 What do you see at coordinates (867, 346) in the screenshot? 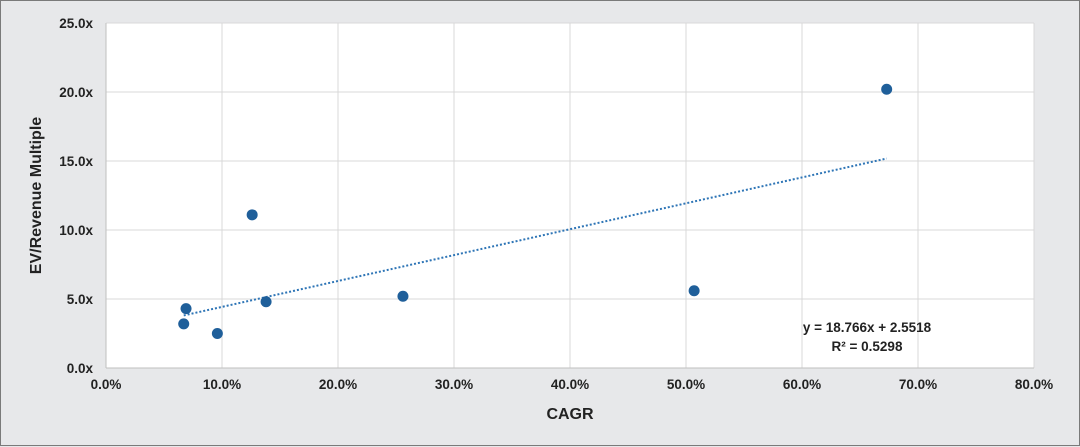
I see `trendline-r-squared: R² = 0.5298` at bounding box center [867, 346].